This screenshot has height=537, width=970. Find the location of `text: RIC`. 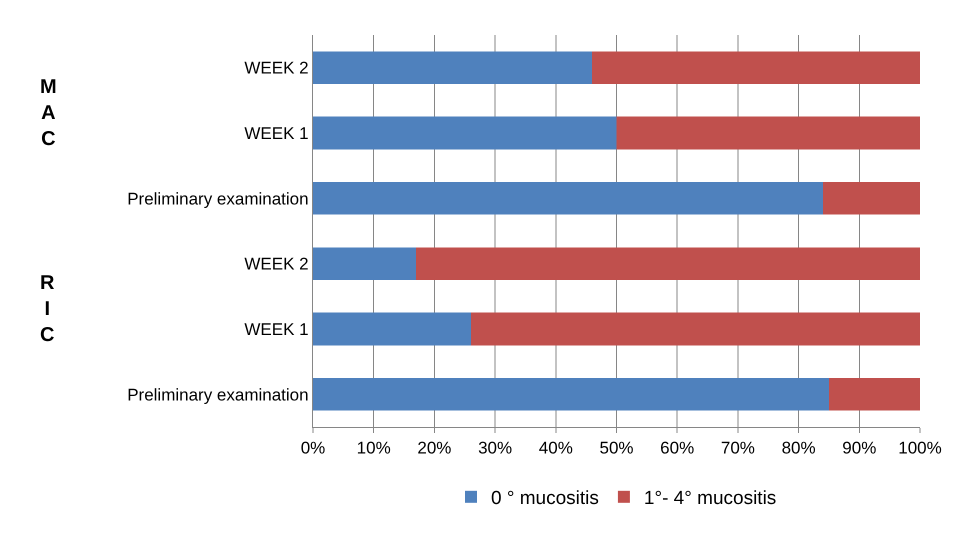

text: RIC is located at coordinates (47, 309).